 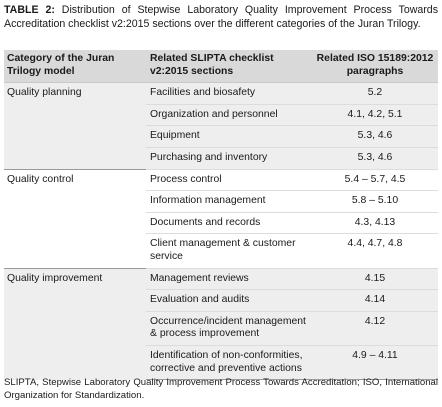 I want to click on table-row: Purchasing and inventory 5.3, 4.6, so click(x=221, y=158).